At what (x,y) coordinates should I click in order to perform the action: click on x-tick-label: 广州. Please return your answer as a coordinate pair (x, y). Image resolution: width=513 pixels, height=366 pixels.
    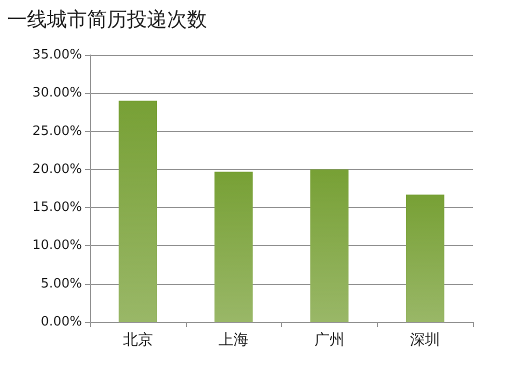
    Looking at the image, I should click on (329, 339).